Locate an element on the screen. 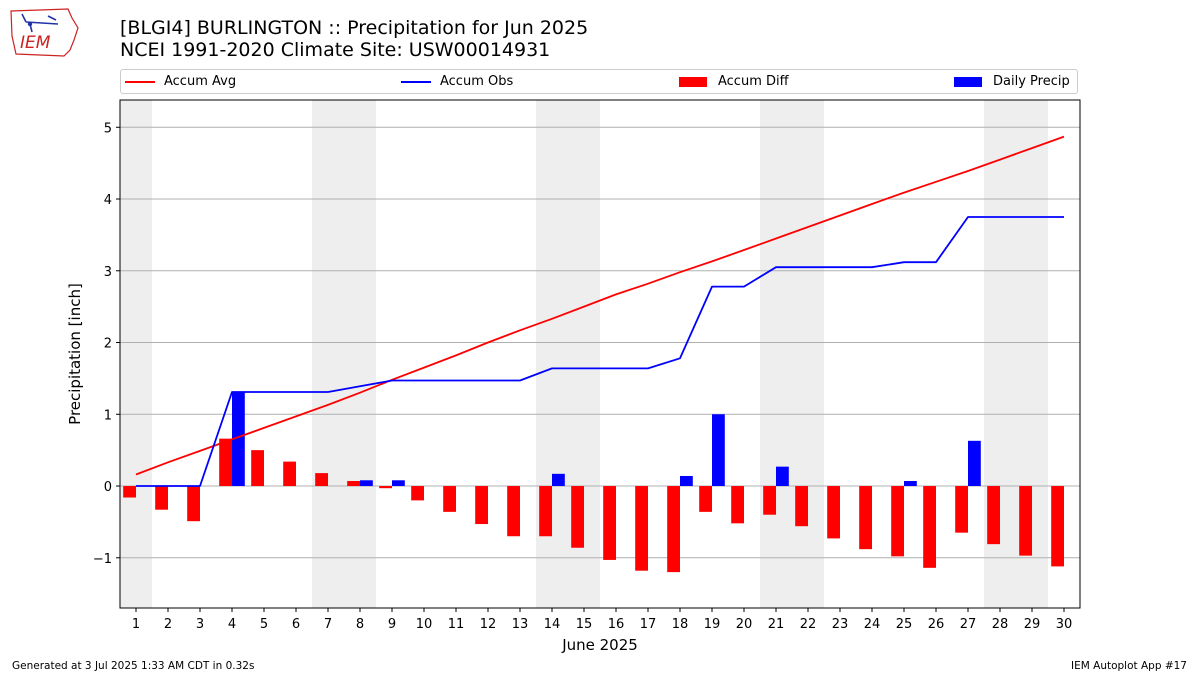 The image size is (1200, 675). legend-item-accum-obs: Accum Obs is located at coordinates (457, 81).